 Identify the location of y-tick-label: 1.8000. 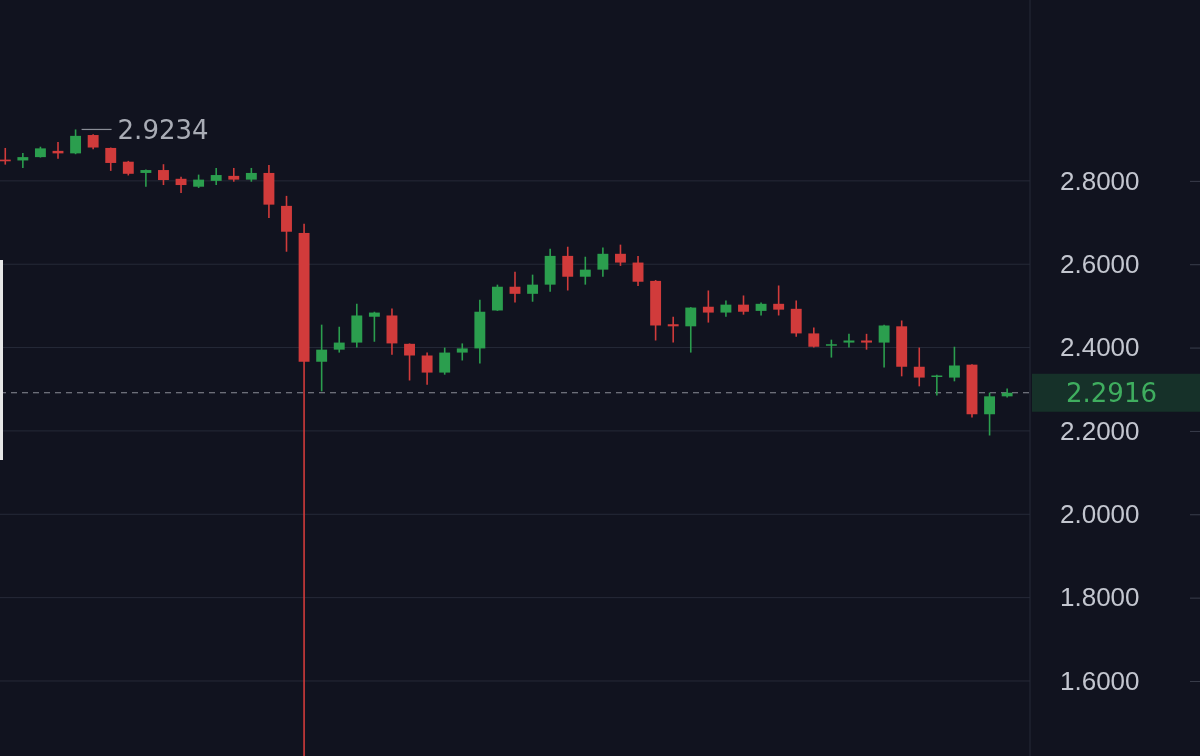
(1100, 597).